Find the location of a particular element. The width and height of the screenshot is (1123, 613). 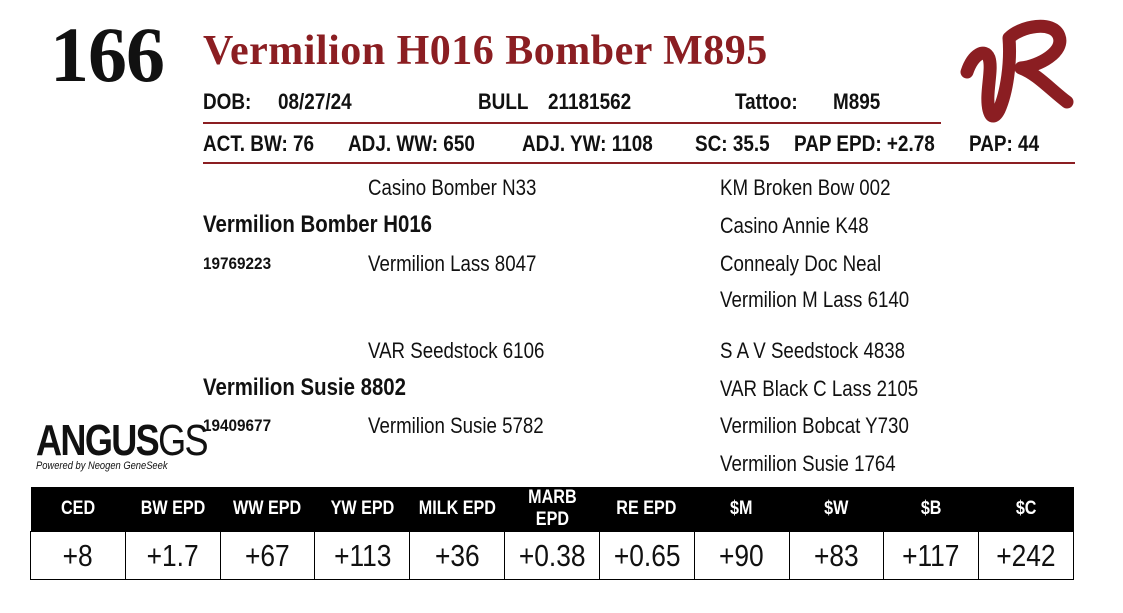

epd-value: +90 is located at coordinates (741, 555).